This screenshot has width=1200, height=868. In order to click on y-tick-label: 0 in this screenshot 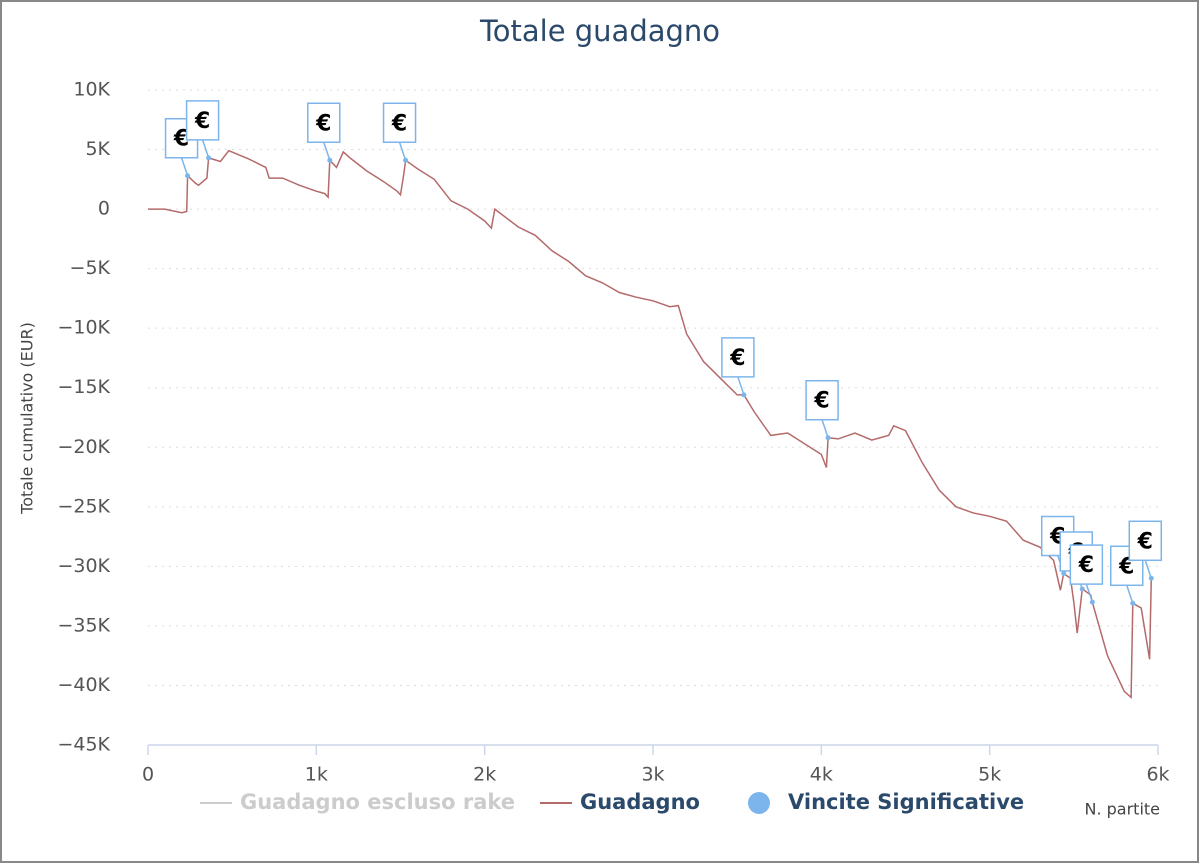, I will do `click(104, 209)`.